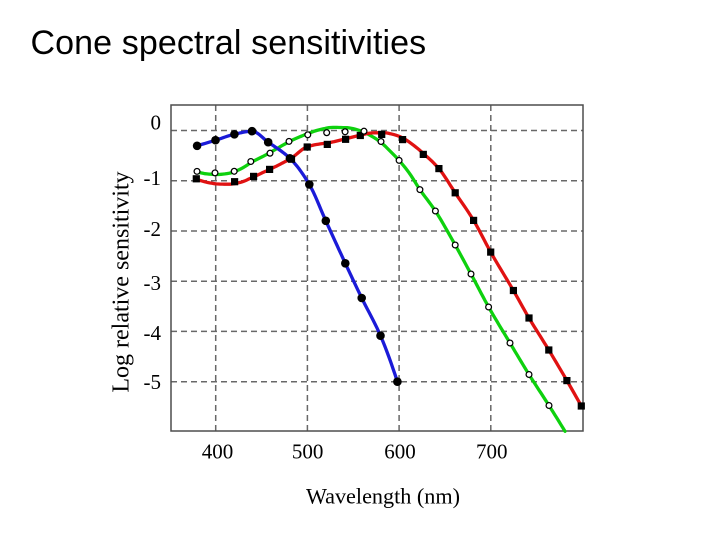 This screenshot has height=545, width=720. I want to click on svg-text: 400, so click(218, 452).